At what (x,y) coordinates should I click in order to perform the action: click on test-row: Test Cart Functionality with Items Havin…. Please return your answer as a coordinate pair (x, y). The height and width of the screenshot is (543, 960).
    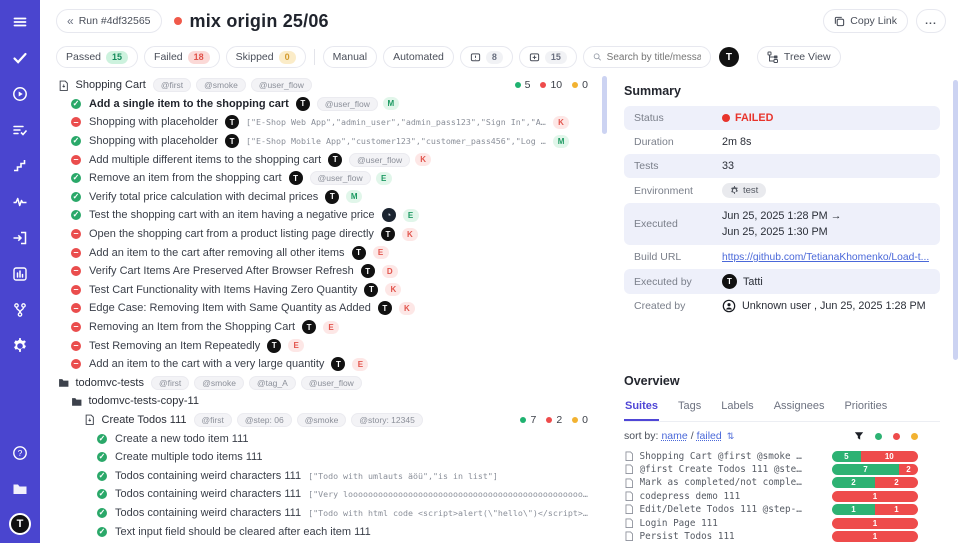
    Looking at the image, I should click on (322, 290).